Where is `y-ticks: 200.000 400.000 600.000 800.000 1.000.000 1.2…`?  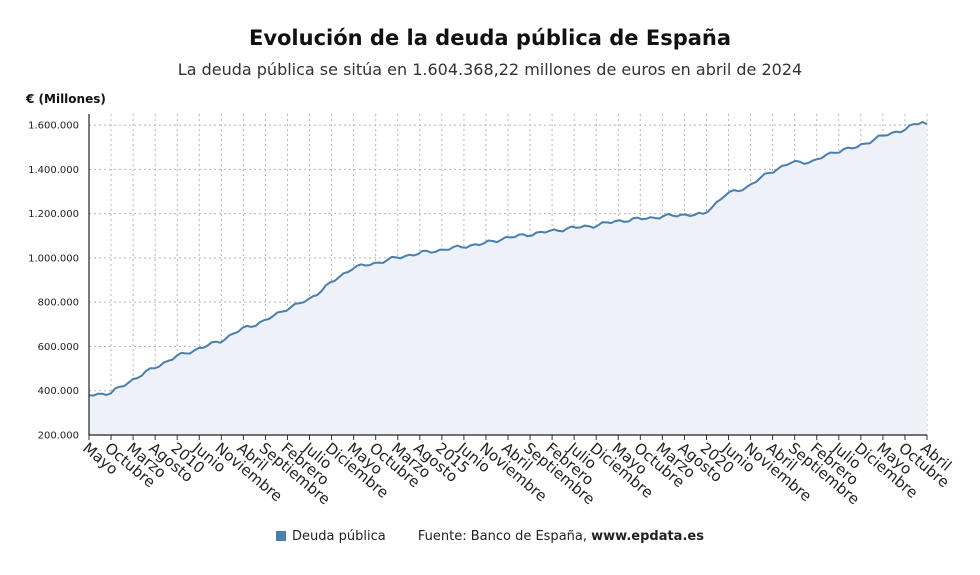 y-ticks: 200.000 400.000 600.000 800.000 1.000.000 1.2… is located at coordinates (53, 281).